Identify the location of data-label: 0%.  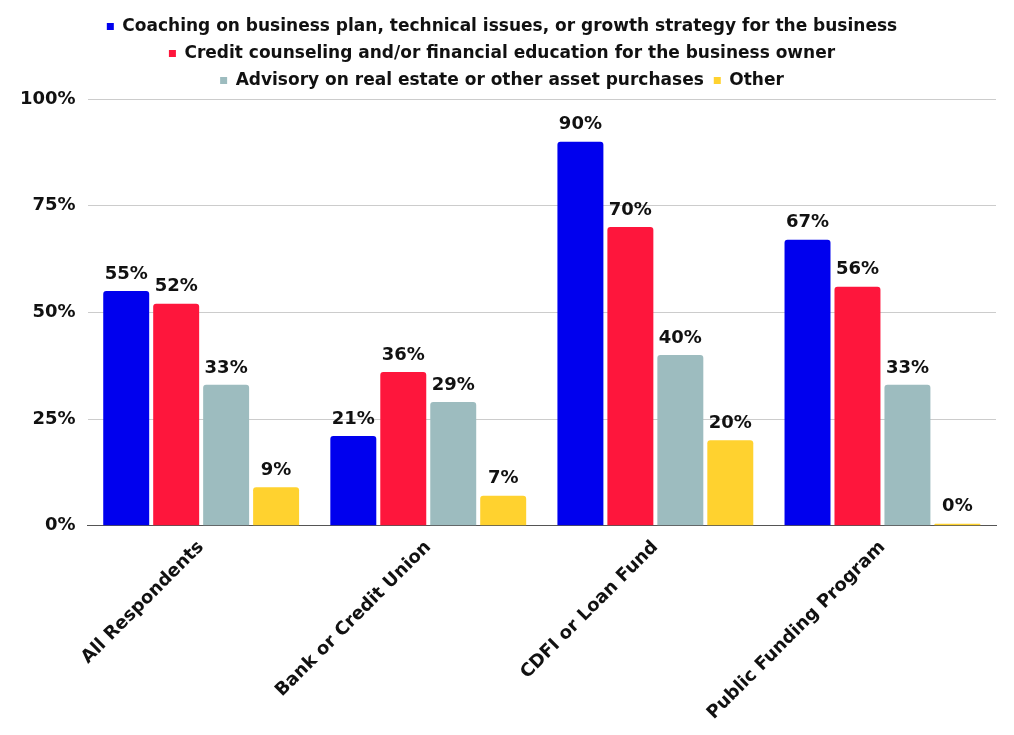
(957, 505).